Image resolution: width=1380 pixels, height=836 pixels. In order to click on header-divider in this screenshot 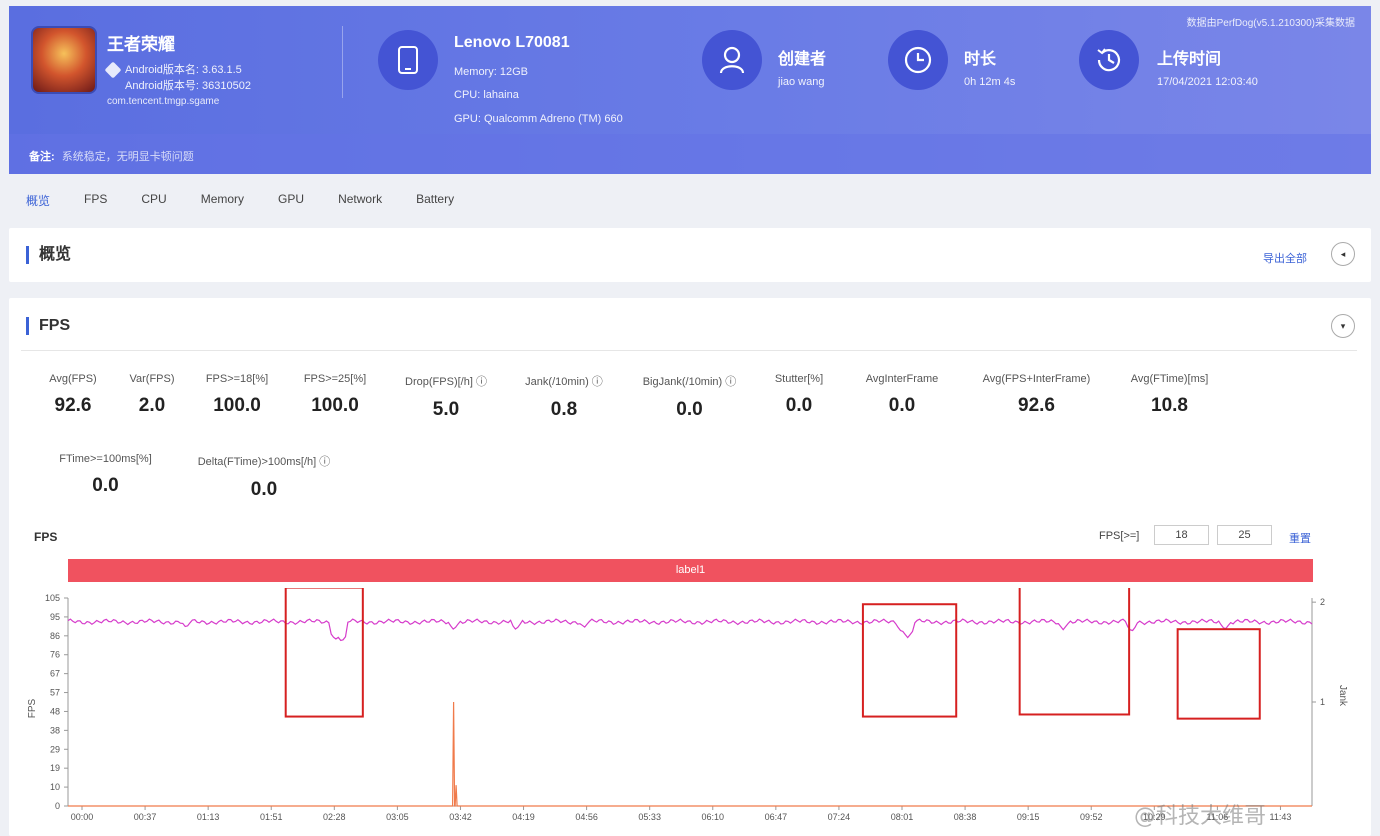, I will do `click(342, 62)`.